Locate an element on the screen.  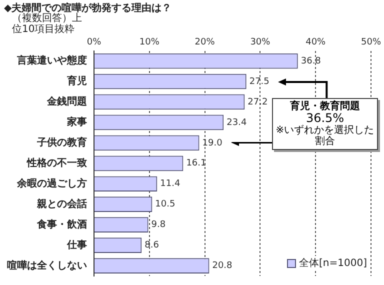
legend-label: 全体[n=1000] is located at coordinates (327, 263).